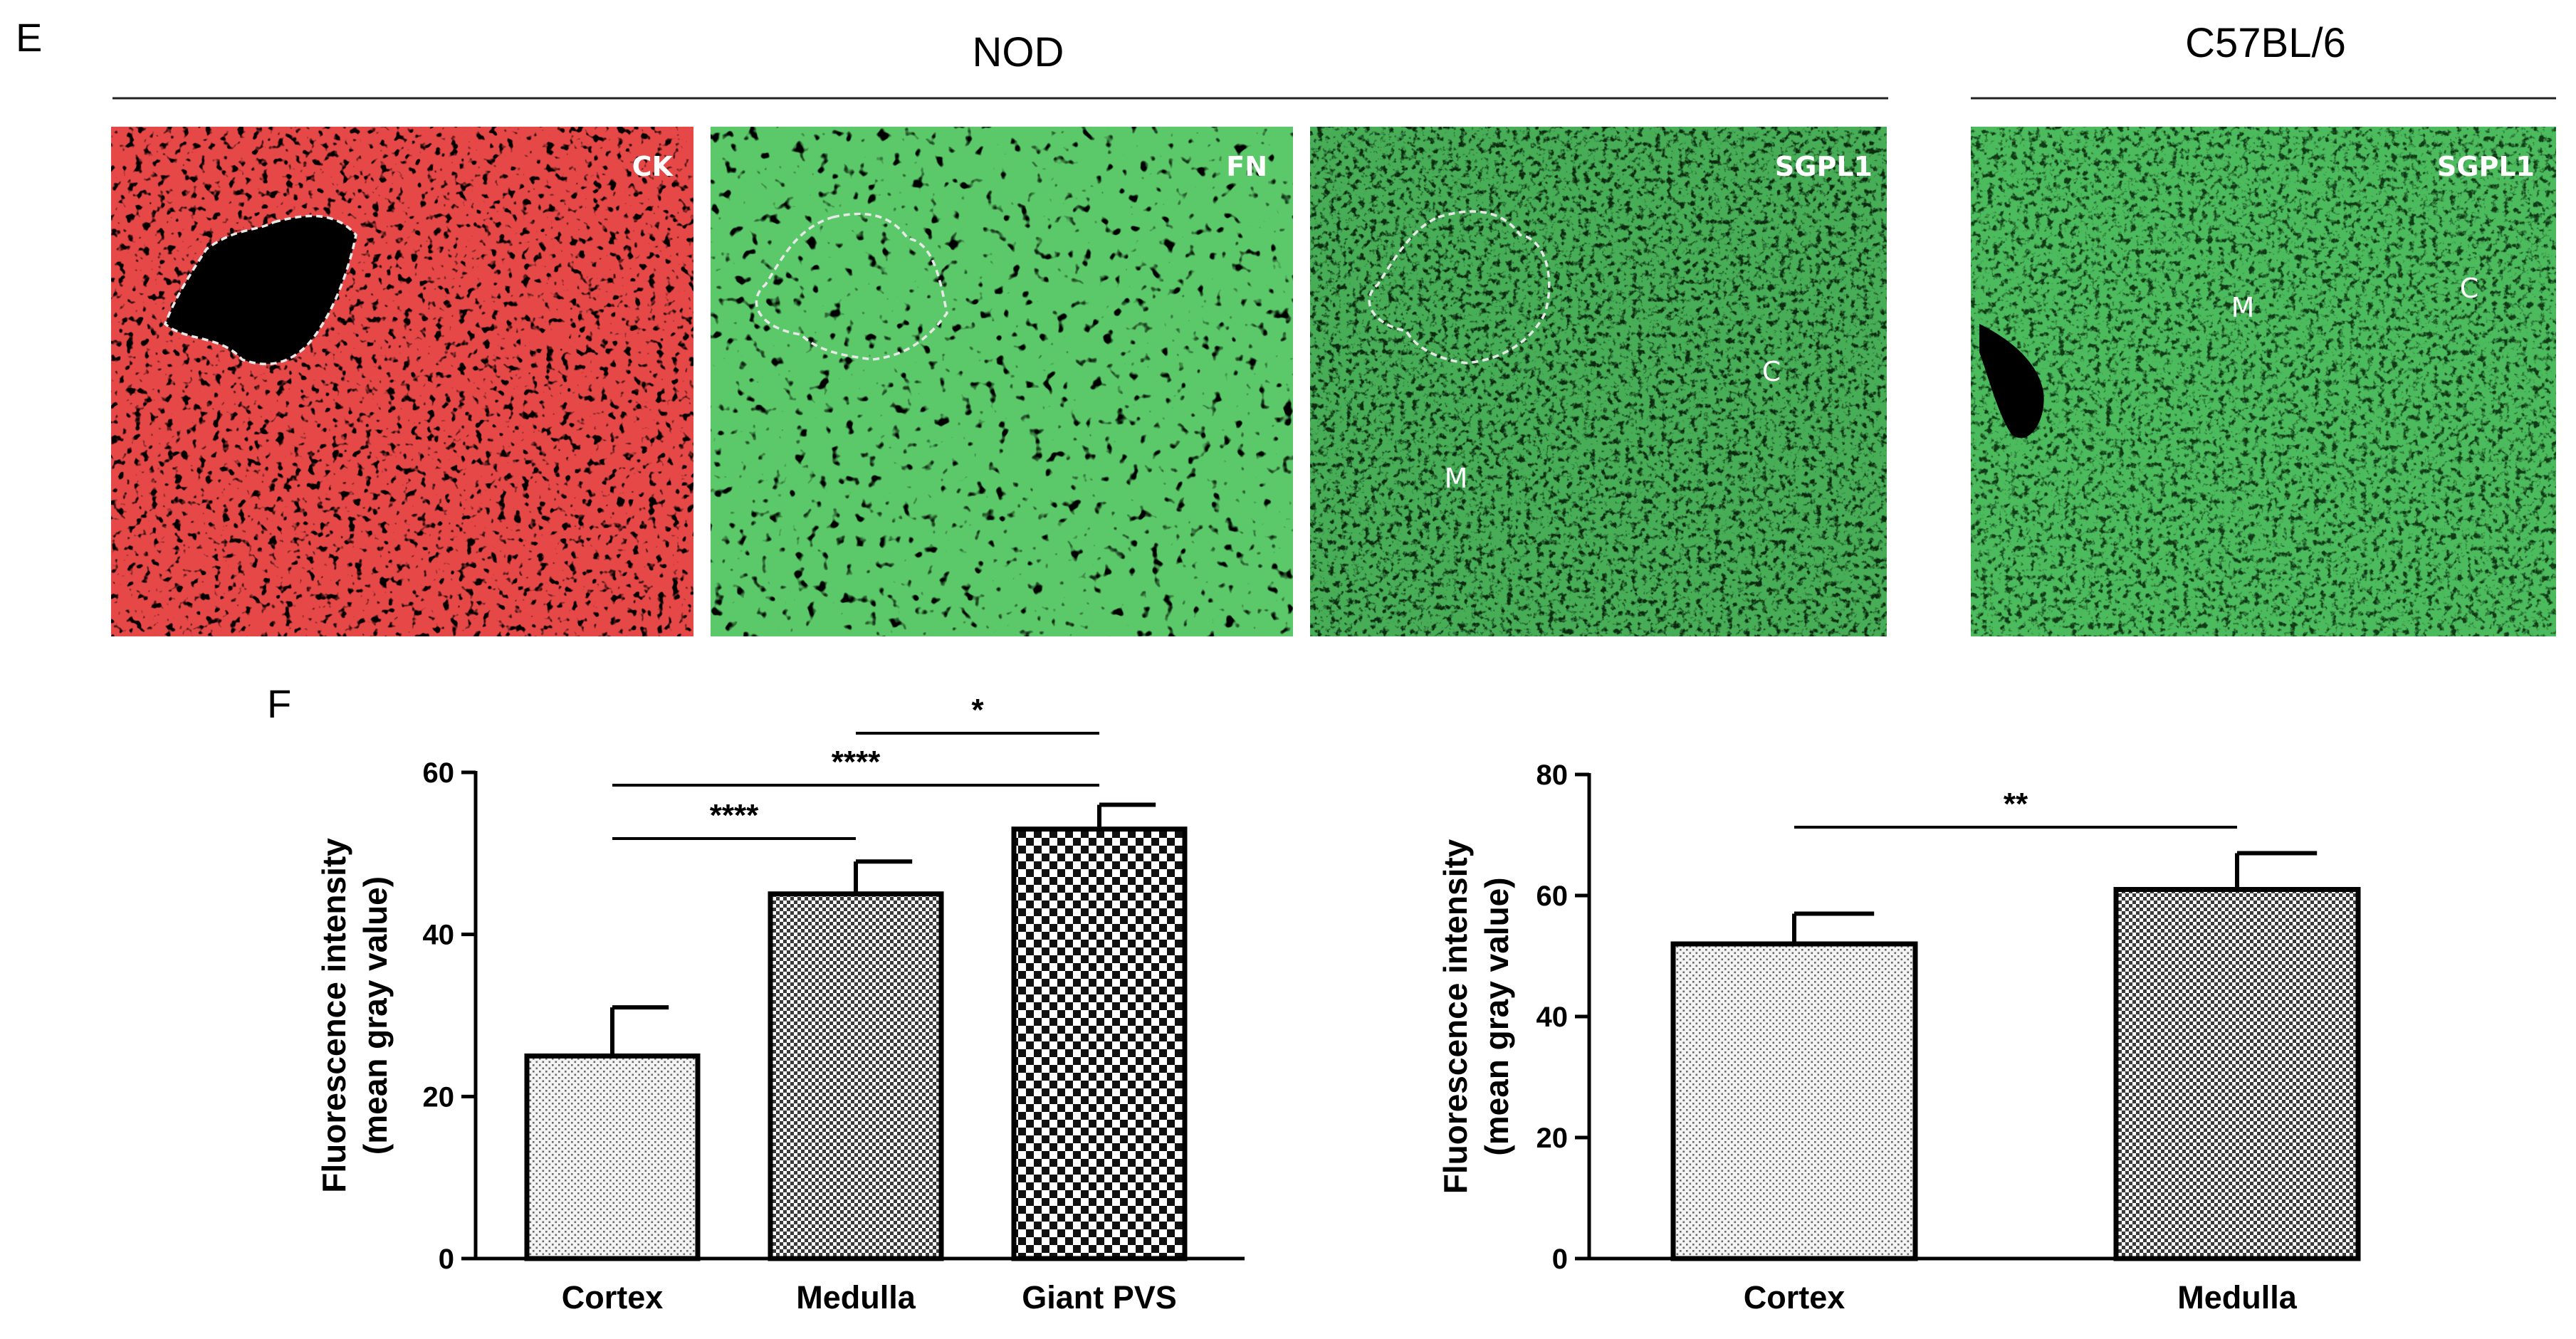 The height and width of the screenshot is (1339, 2576). What do you see at coordinates (1771, 371) in the screenshot?
I see `sgpl1-nod-region-c: C` at bounding box center [1771, 371].